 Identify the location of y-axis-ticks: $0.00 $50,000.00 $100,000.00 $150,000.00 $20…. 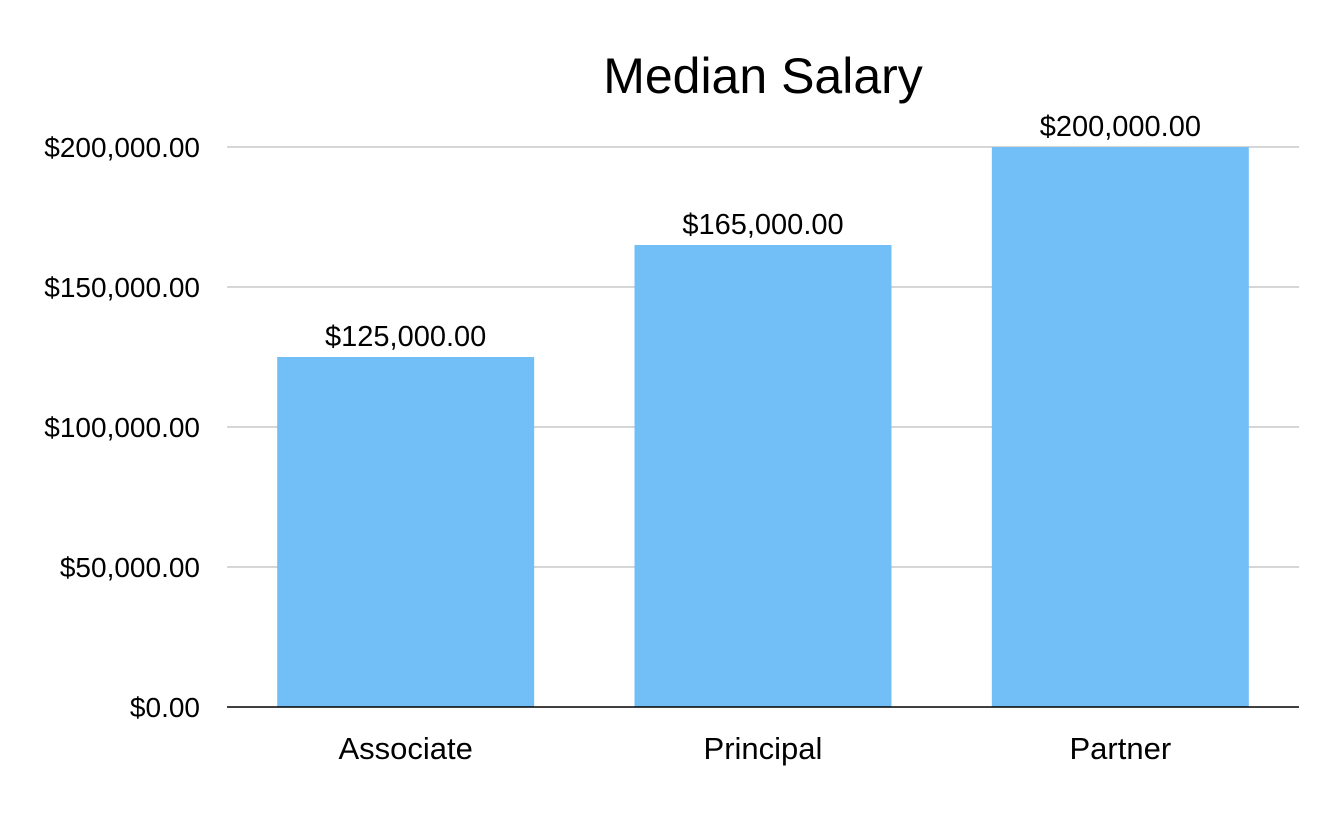
(122, 427).